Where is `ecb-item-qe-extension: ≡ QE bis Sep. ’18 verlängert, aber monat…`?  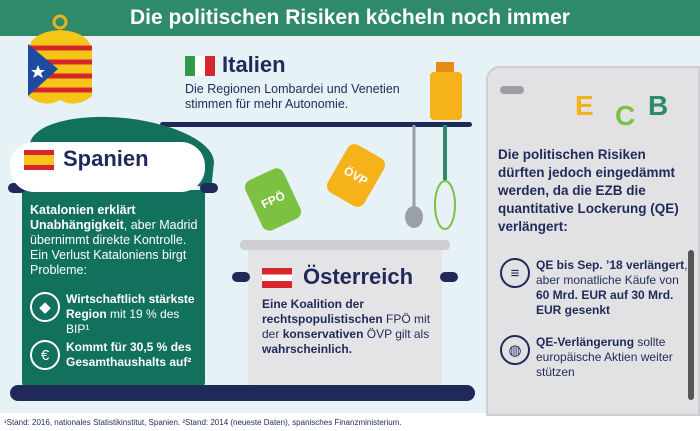
ecb-item-qe-extension: ≡ QE bis Sep. ’18 verlängert, aber monat… is located at coordinates (595, 288).